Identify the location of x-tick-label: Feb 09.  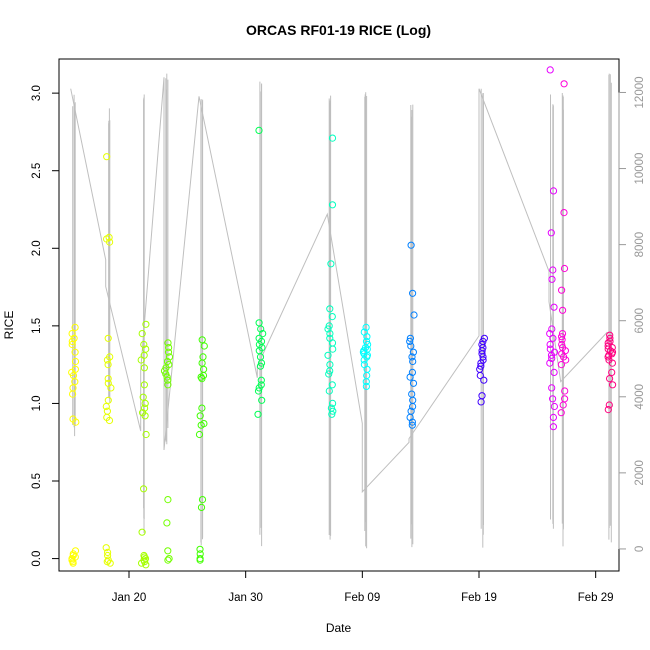
(362, 598).